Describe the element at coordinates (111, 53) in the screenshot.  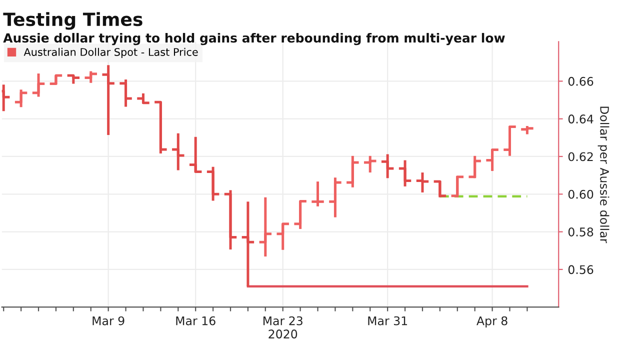
I see `legend-label: Australian Dollar Spot - Last Price` at that location.